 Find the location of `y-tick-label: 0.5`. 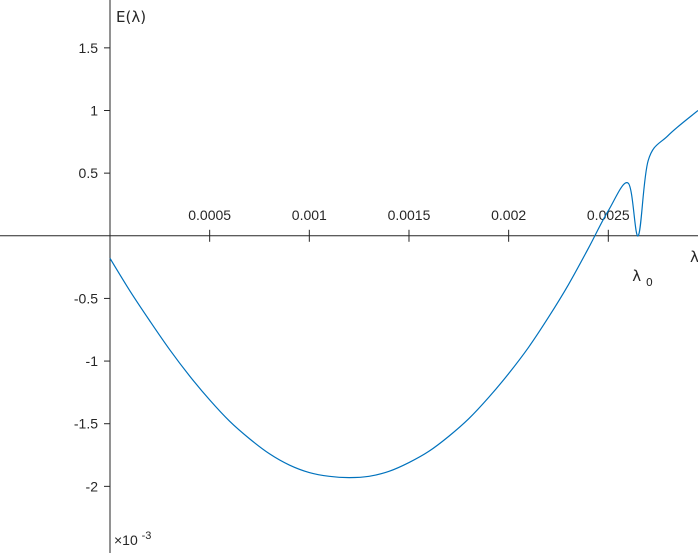

y-tick-label: 0.5 is located at coordinates (89, 173).